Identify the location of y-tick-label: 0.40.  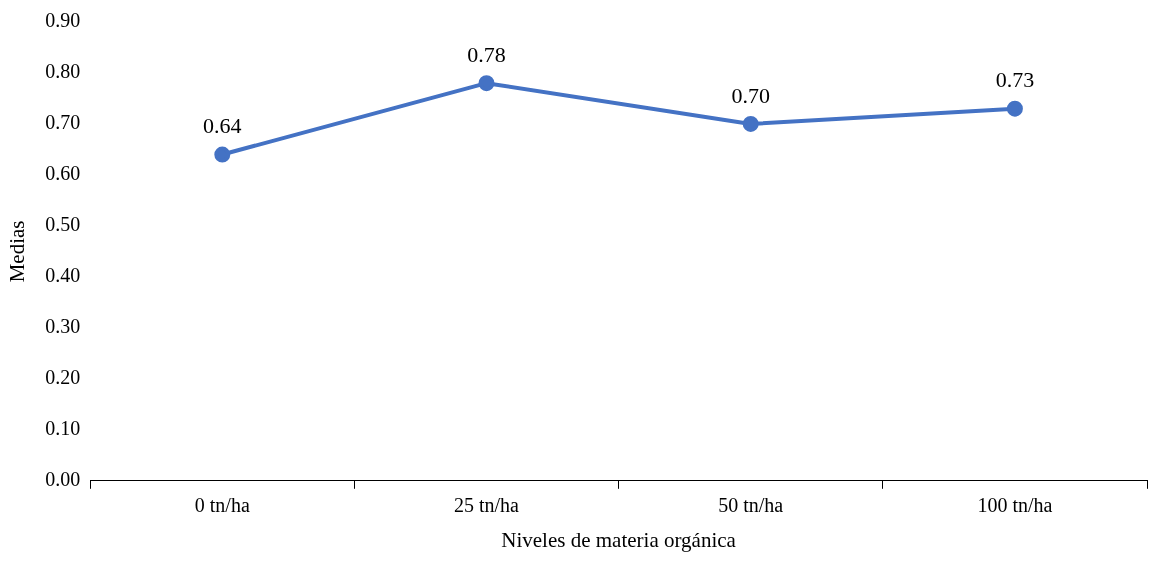
(63, 275).